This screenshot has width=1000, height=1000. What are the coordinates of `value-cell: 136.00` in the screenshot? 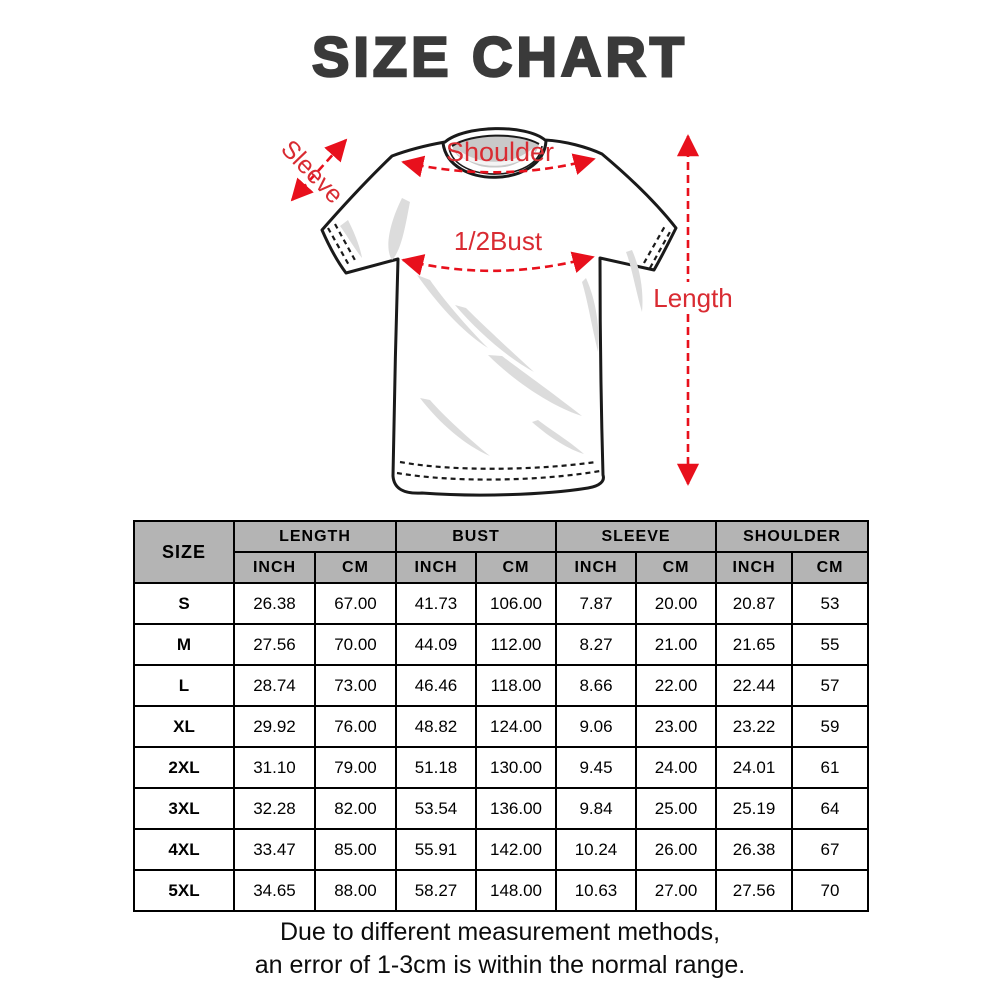 It's located at (516, 808).